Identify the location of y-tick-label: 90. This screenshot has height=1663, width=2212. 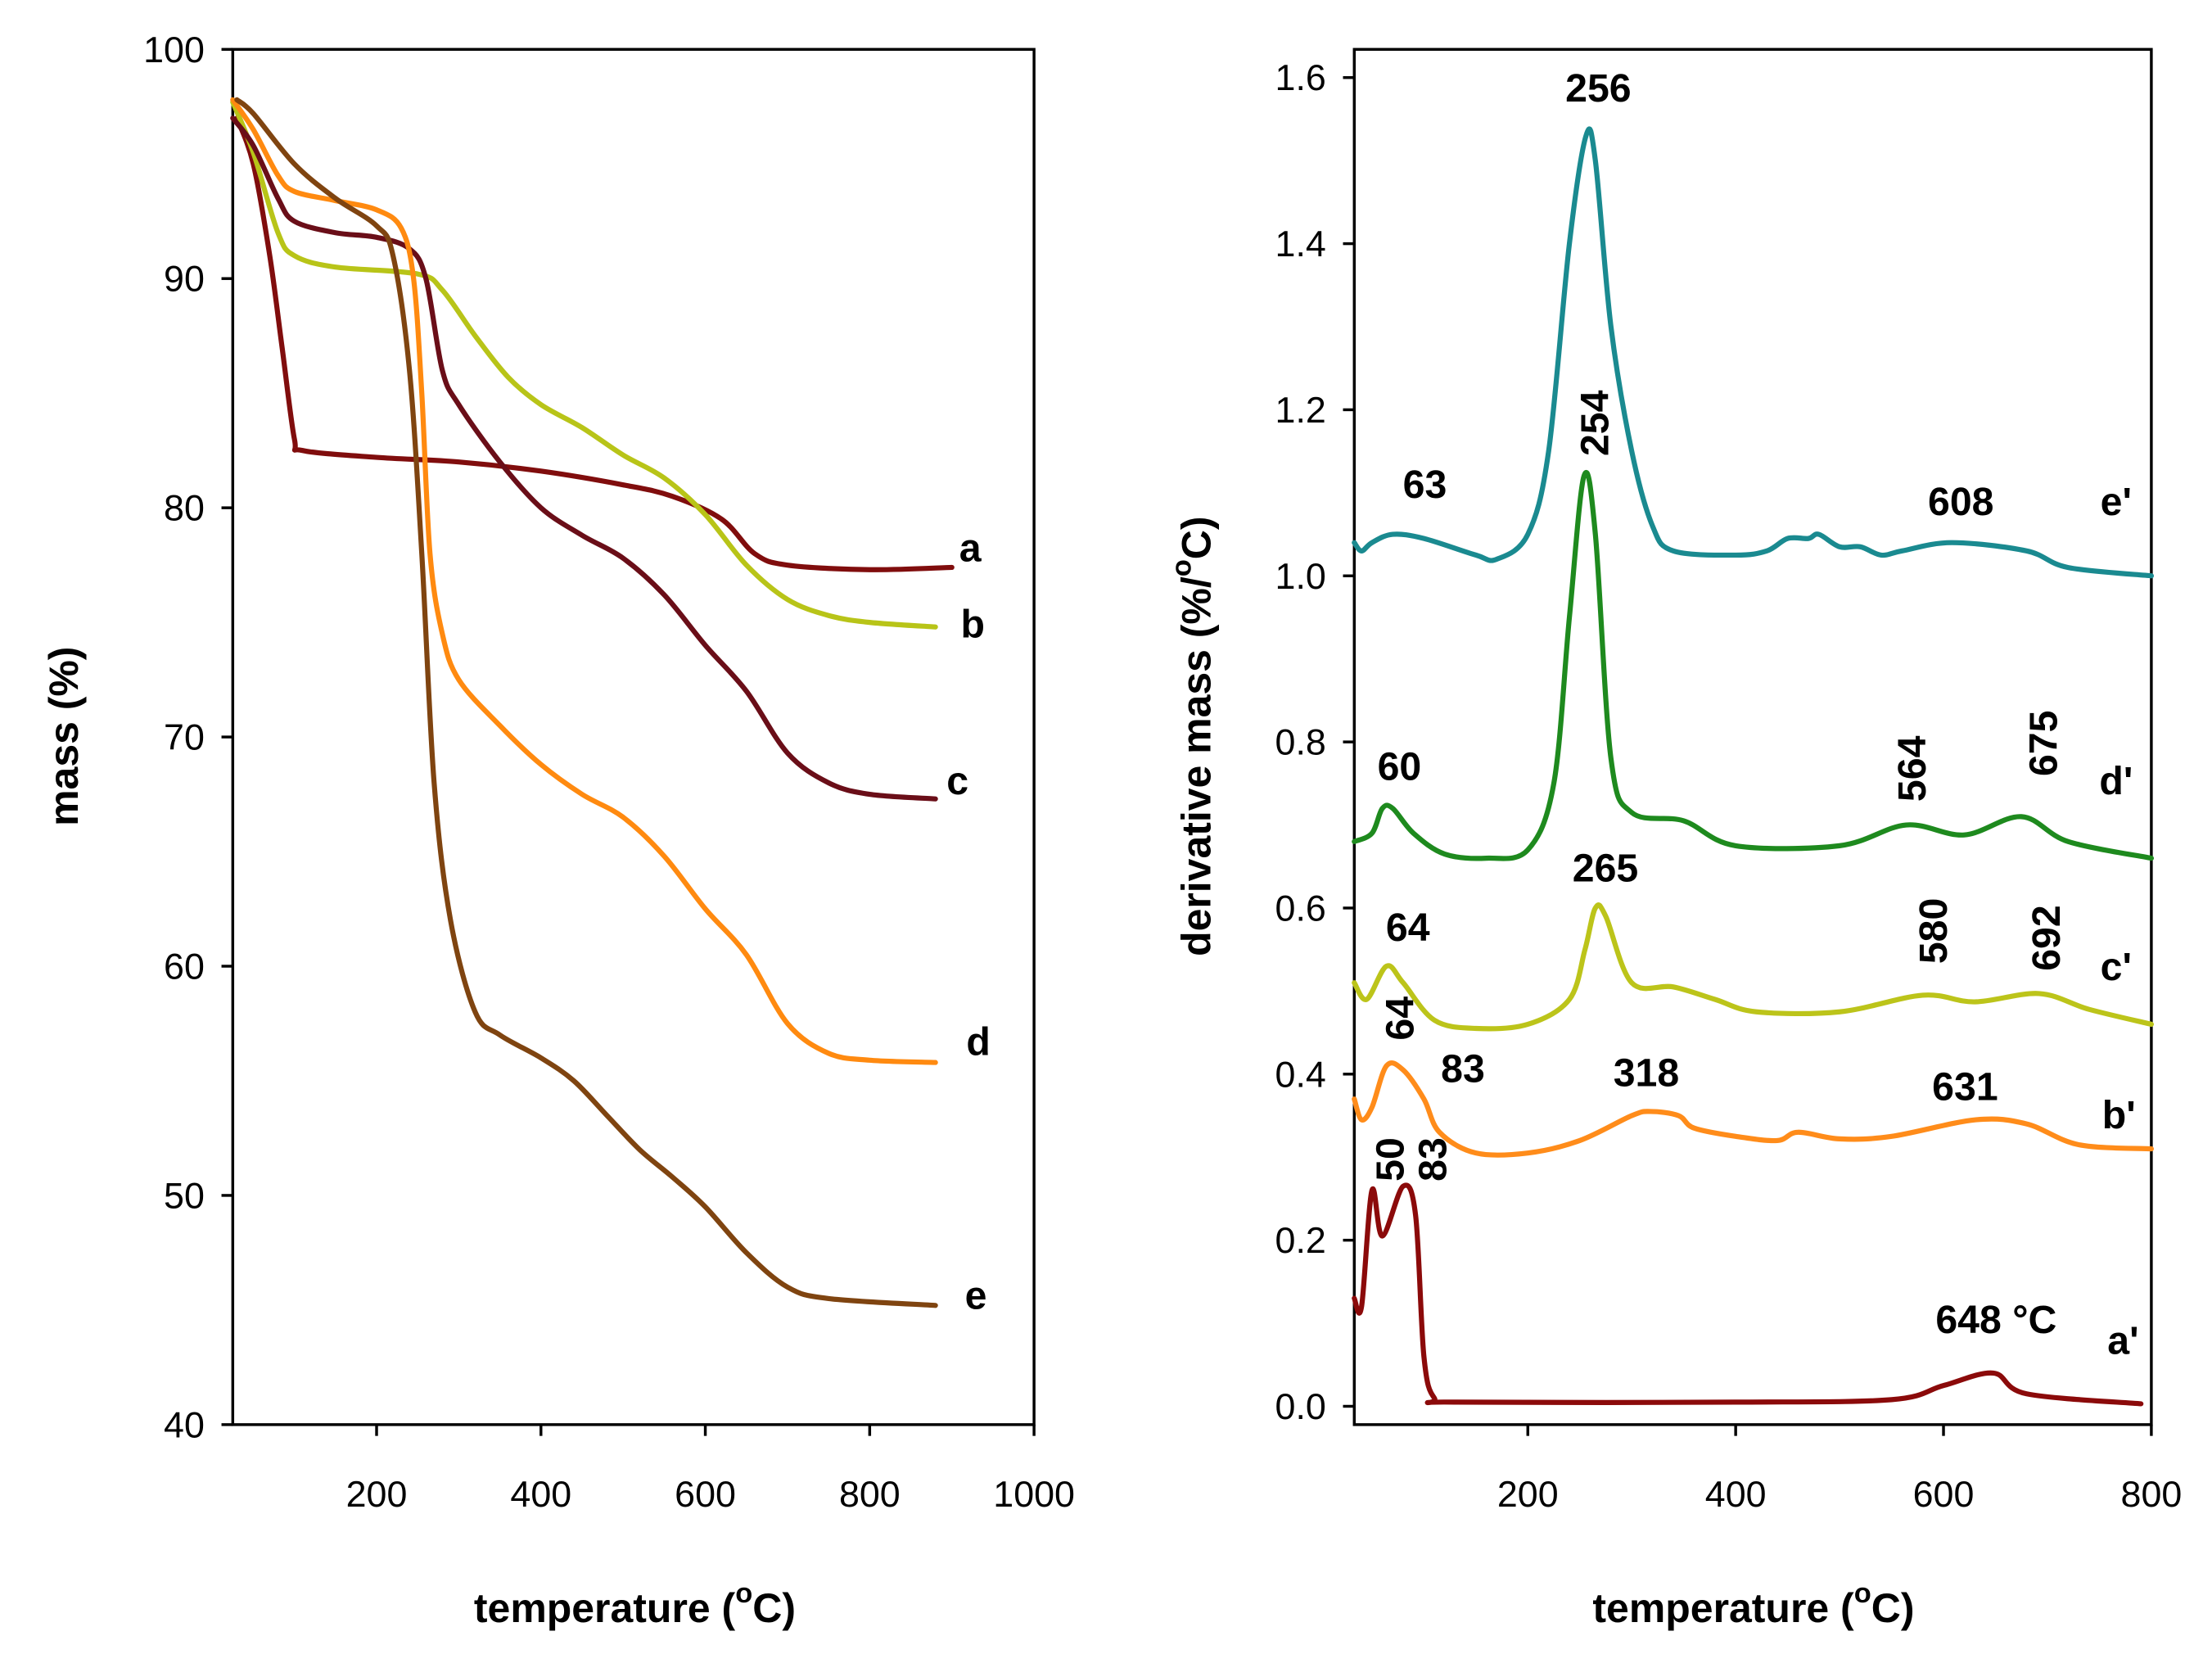
(184, 279).